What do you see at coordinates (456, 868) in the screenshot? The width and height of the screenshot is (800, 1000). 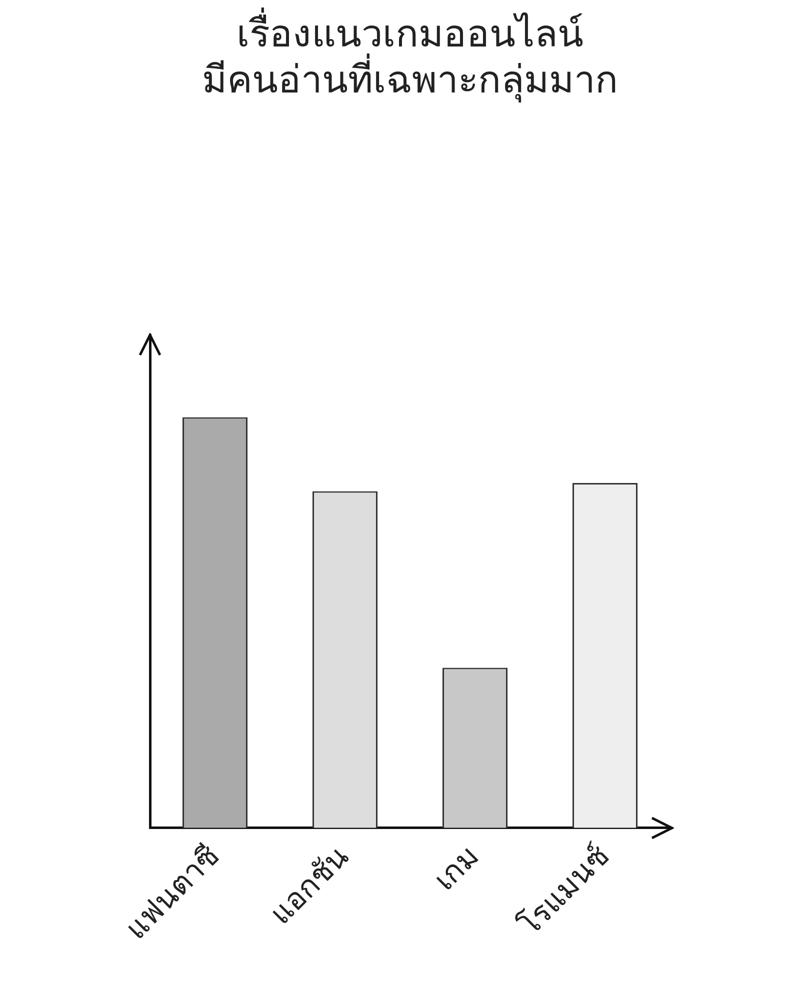 I see `x-tick-label: เกม` at bounding box center [456, 868].